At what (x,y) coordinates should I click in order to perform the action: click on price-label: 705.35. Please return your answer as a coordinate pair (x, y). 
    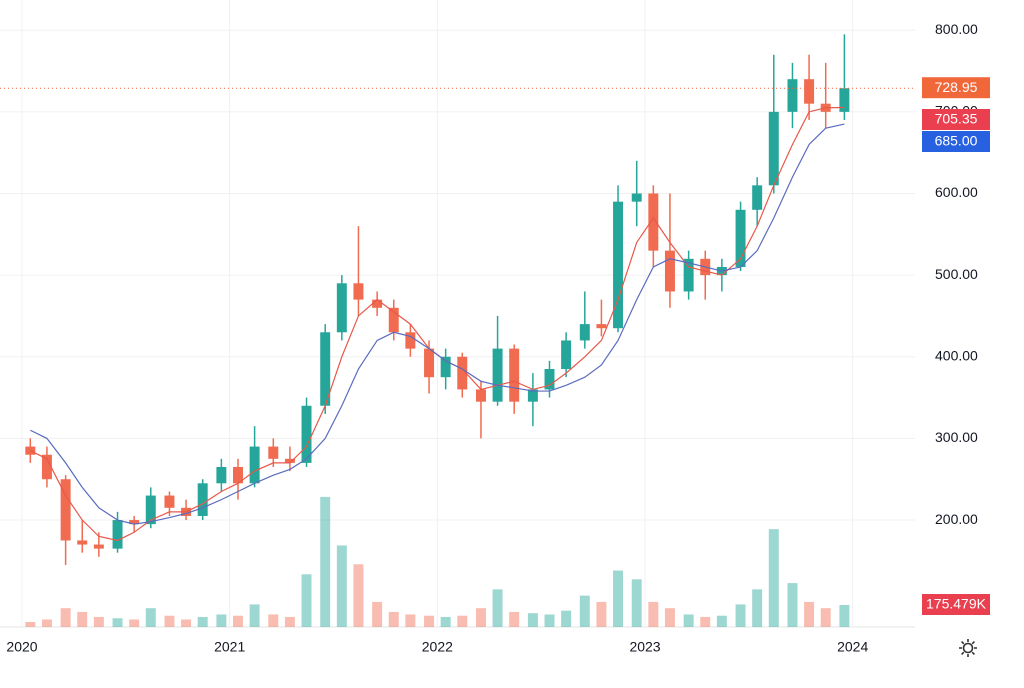
    Looking at the image, I should click on (956, 119).